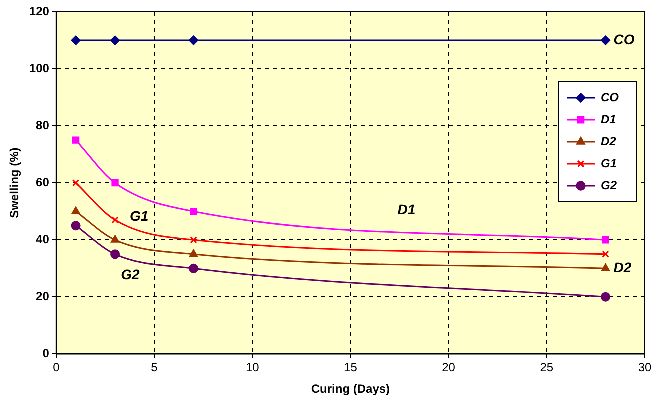  What do you see at coordinates (56, 367) in the screenshot?
I see `x-tick-label: 0` at bounding box center [56, 367].